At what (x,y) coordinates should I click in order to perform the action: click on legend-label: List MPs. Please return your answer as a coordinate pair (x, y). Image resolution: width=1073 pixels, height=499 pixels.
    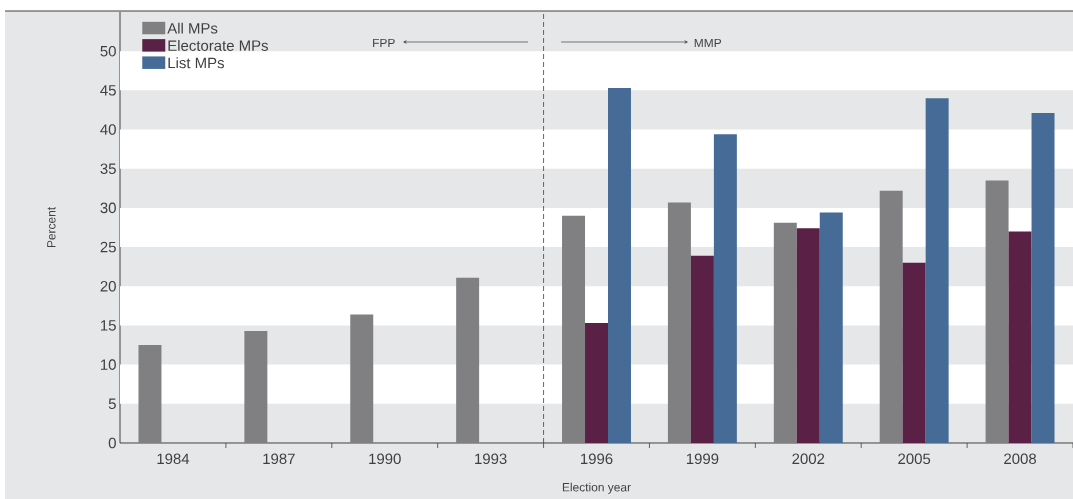
    Looking at the image, I should click on (196, 63).